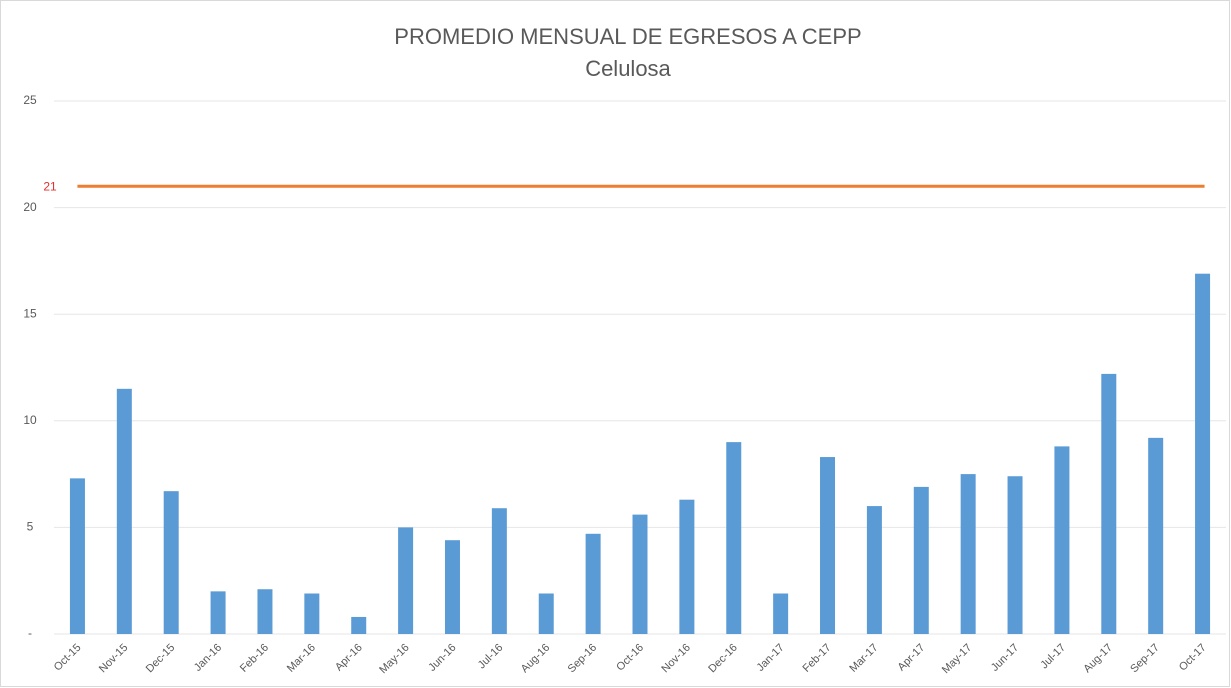 This screenshot has width=1231, height=688. I want to click on chart-title: PROMEDIO MENSUAL DE EGRESOS A CEPP, so click(627, 36).